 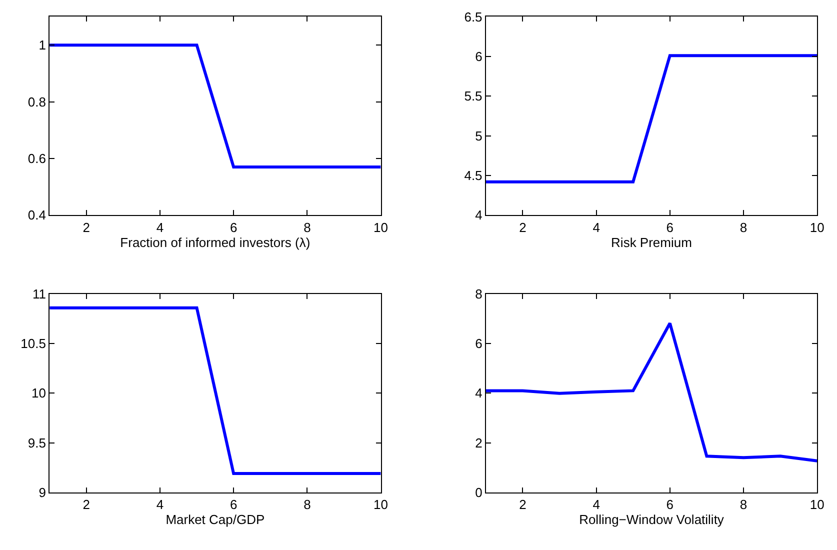 I want to click on x-axis-title: Fraction of informed investors (λ), so click(x=215, y=242).